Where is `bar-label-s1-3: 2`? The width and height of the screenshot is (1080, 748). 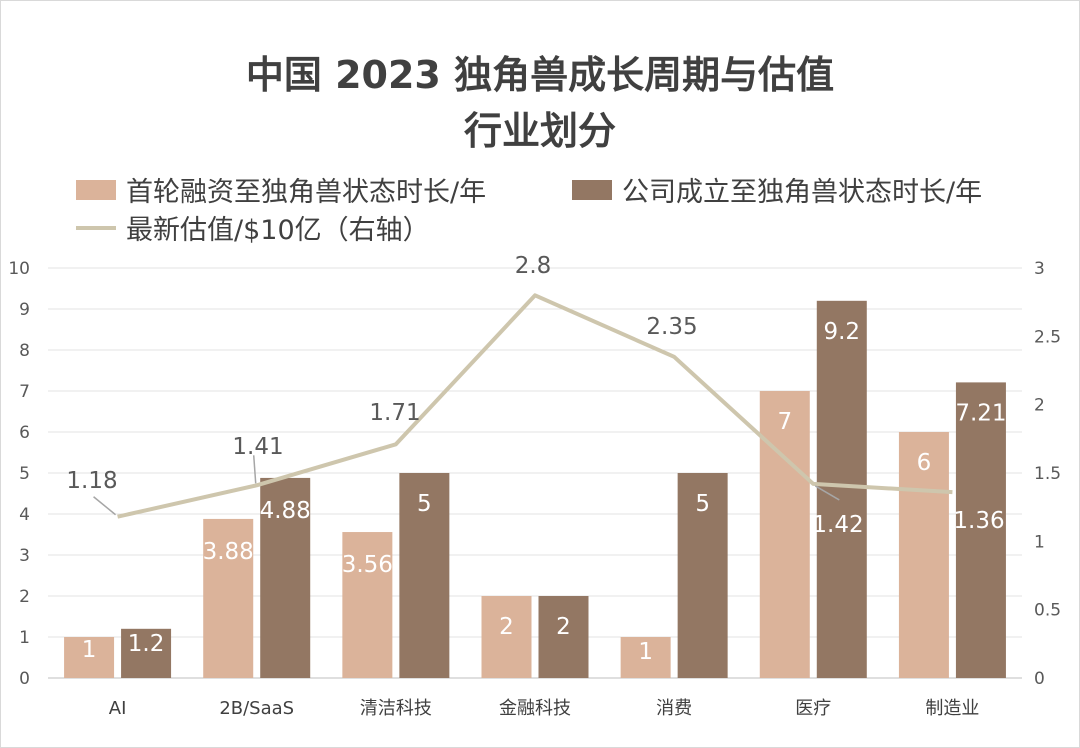
bar-label-s1-3: 2 is located at coordinates (563, 627).